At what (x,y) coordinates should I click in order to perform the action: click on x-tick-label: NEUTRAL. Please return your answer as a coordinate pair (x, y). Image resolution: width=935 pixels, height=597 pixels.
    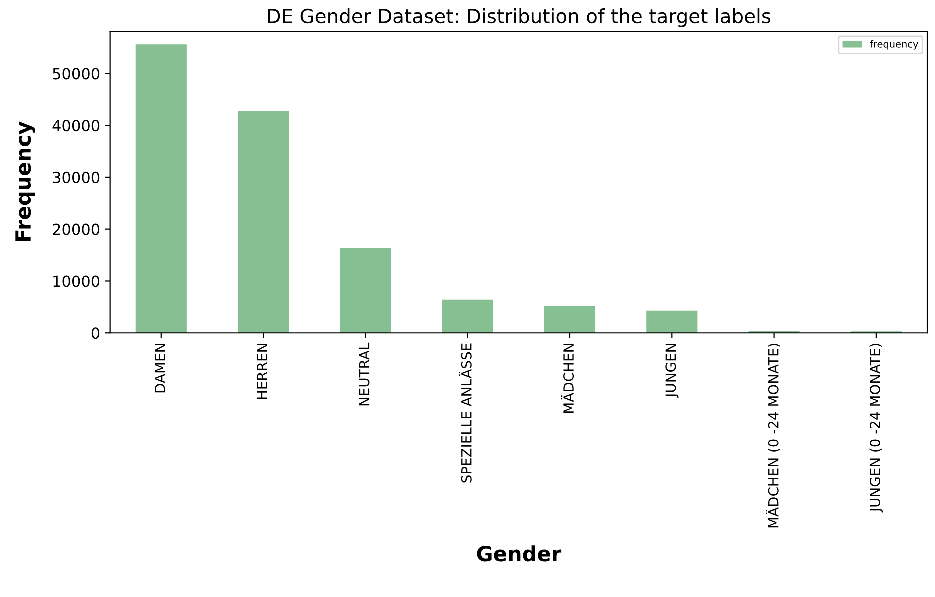
    Looking at the image, I should click on (364, 374).